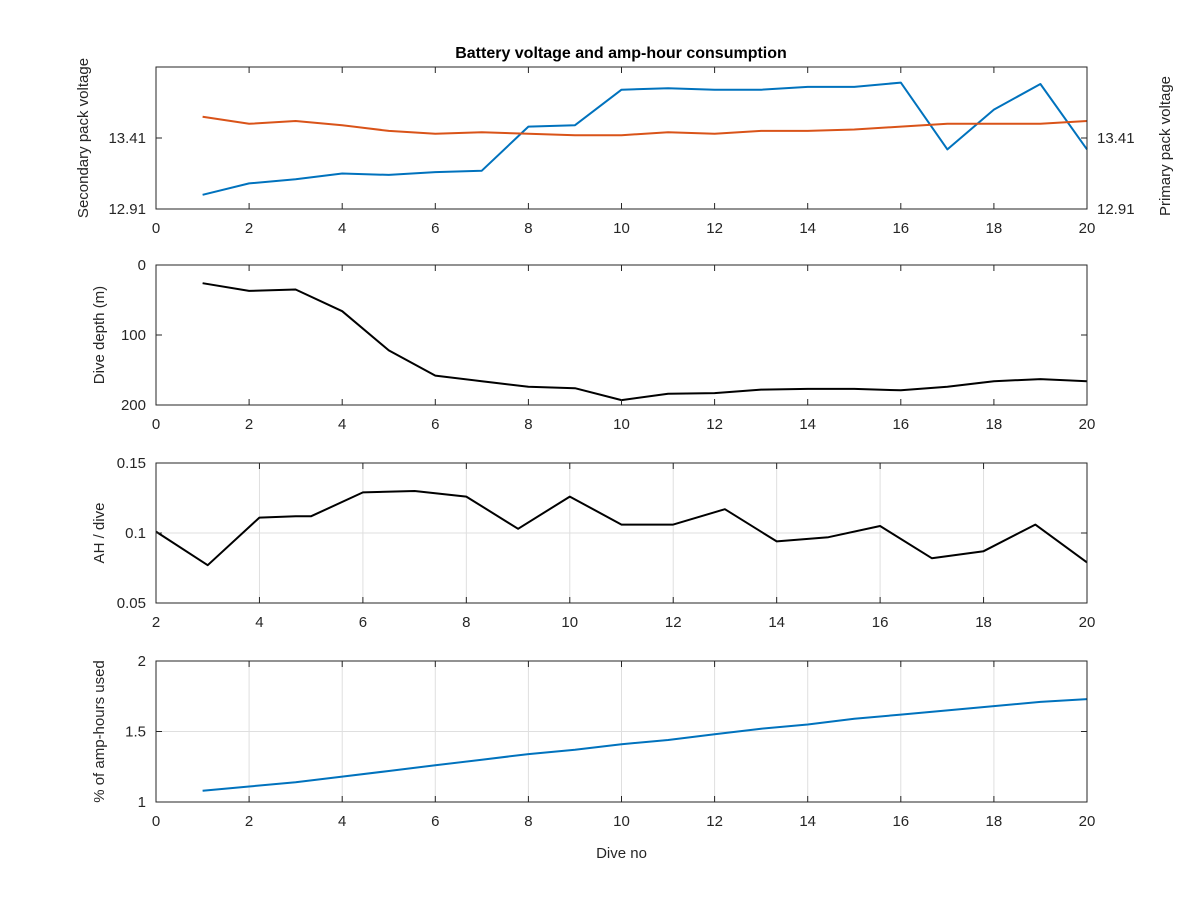  Describe the element at coordinates (131, 463) in the screenshot. I see `y-tick-label: 0.15` at that location.